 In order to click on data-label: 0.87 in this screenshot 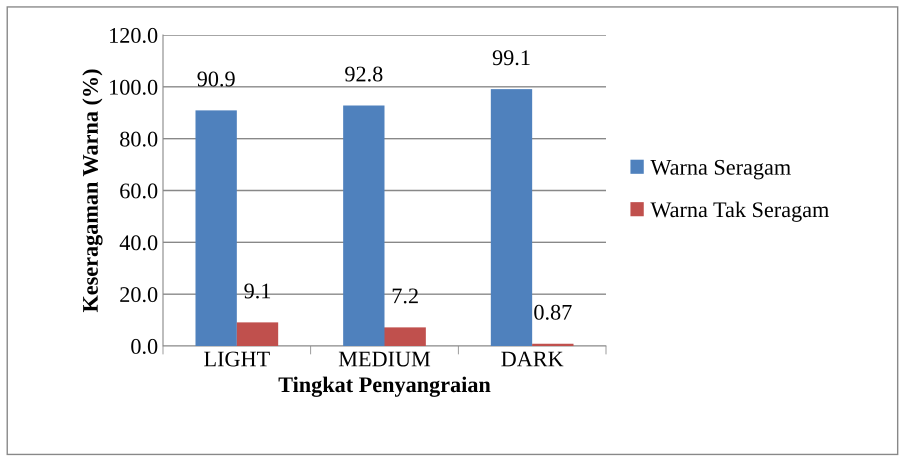, I will do `click(553, 312)`.